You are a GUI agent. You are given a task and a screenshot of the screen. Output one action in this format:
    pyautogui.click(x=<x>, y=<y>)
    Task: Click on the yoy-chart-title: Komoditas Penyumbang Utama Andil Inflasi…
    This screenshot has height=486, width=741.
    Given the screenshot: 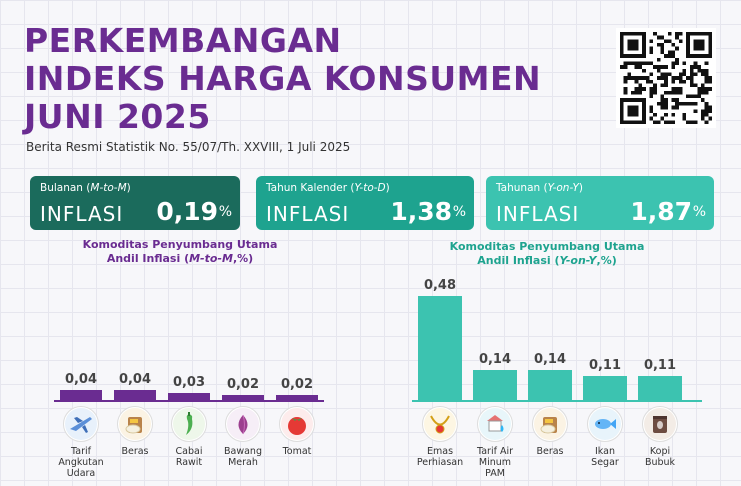 What is the action you would take?
    pyautogui.click(x=547, y=253)
    